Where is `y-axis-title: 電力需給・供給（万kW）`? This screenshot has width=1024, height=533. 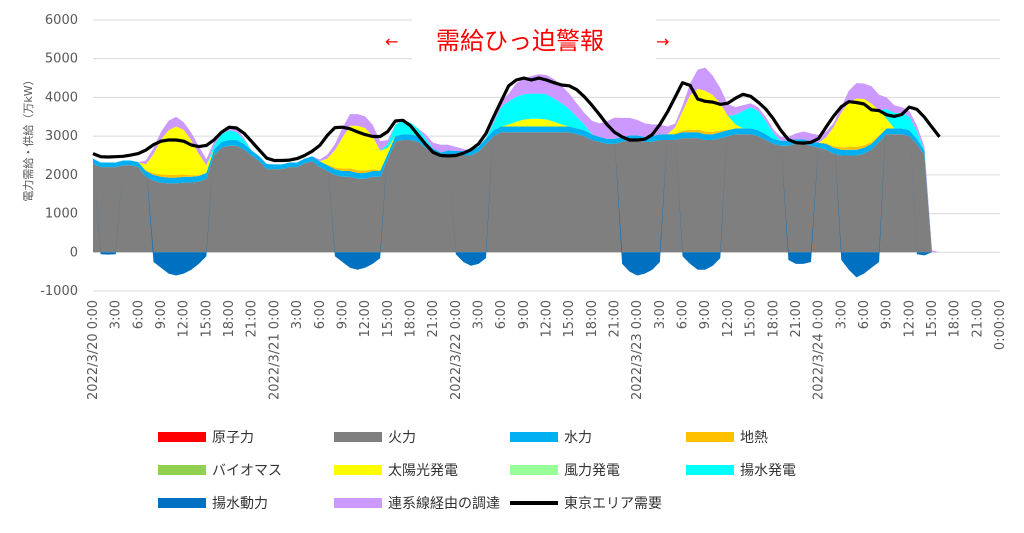
y-axis-title: 電力需給・供給（万kW） is located at coordinates (28, 137).